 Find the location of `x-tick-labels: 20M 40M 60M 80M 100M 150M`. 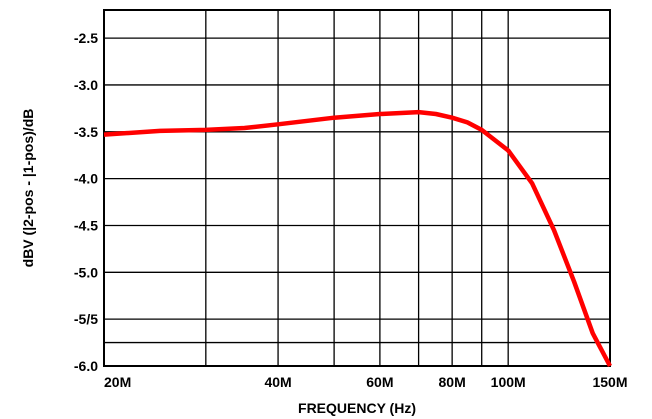

x-tick-labels: 20M 40M 60M 80M 100M 150M is located at coordinates (366, 382).